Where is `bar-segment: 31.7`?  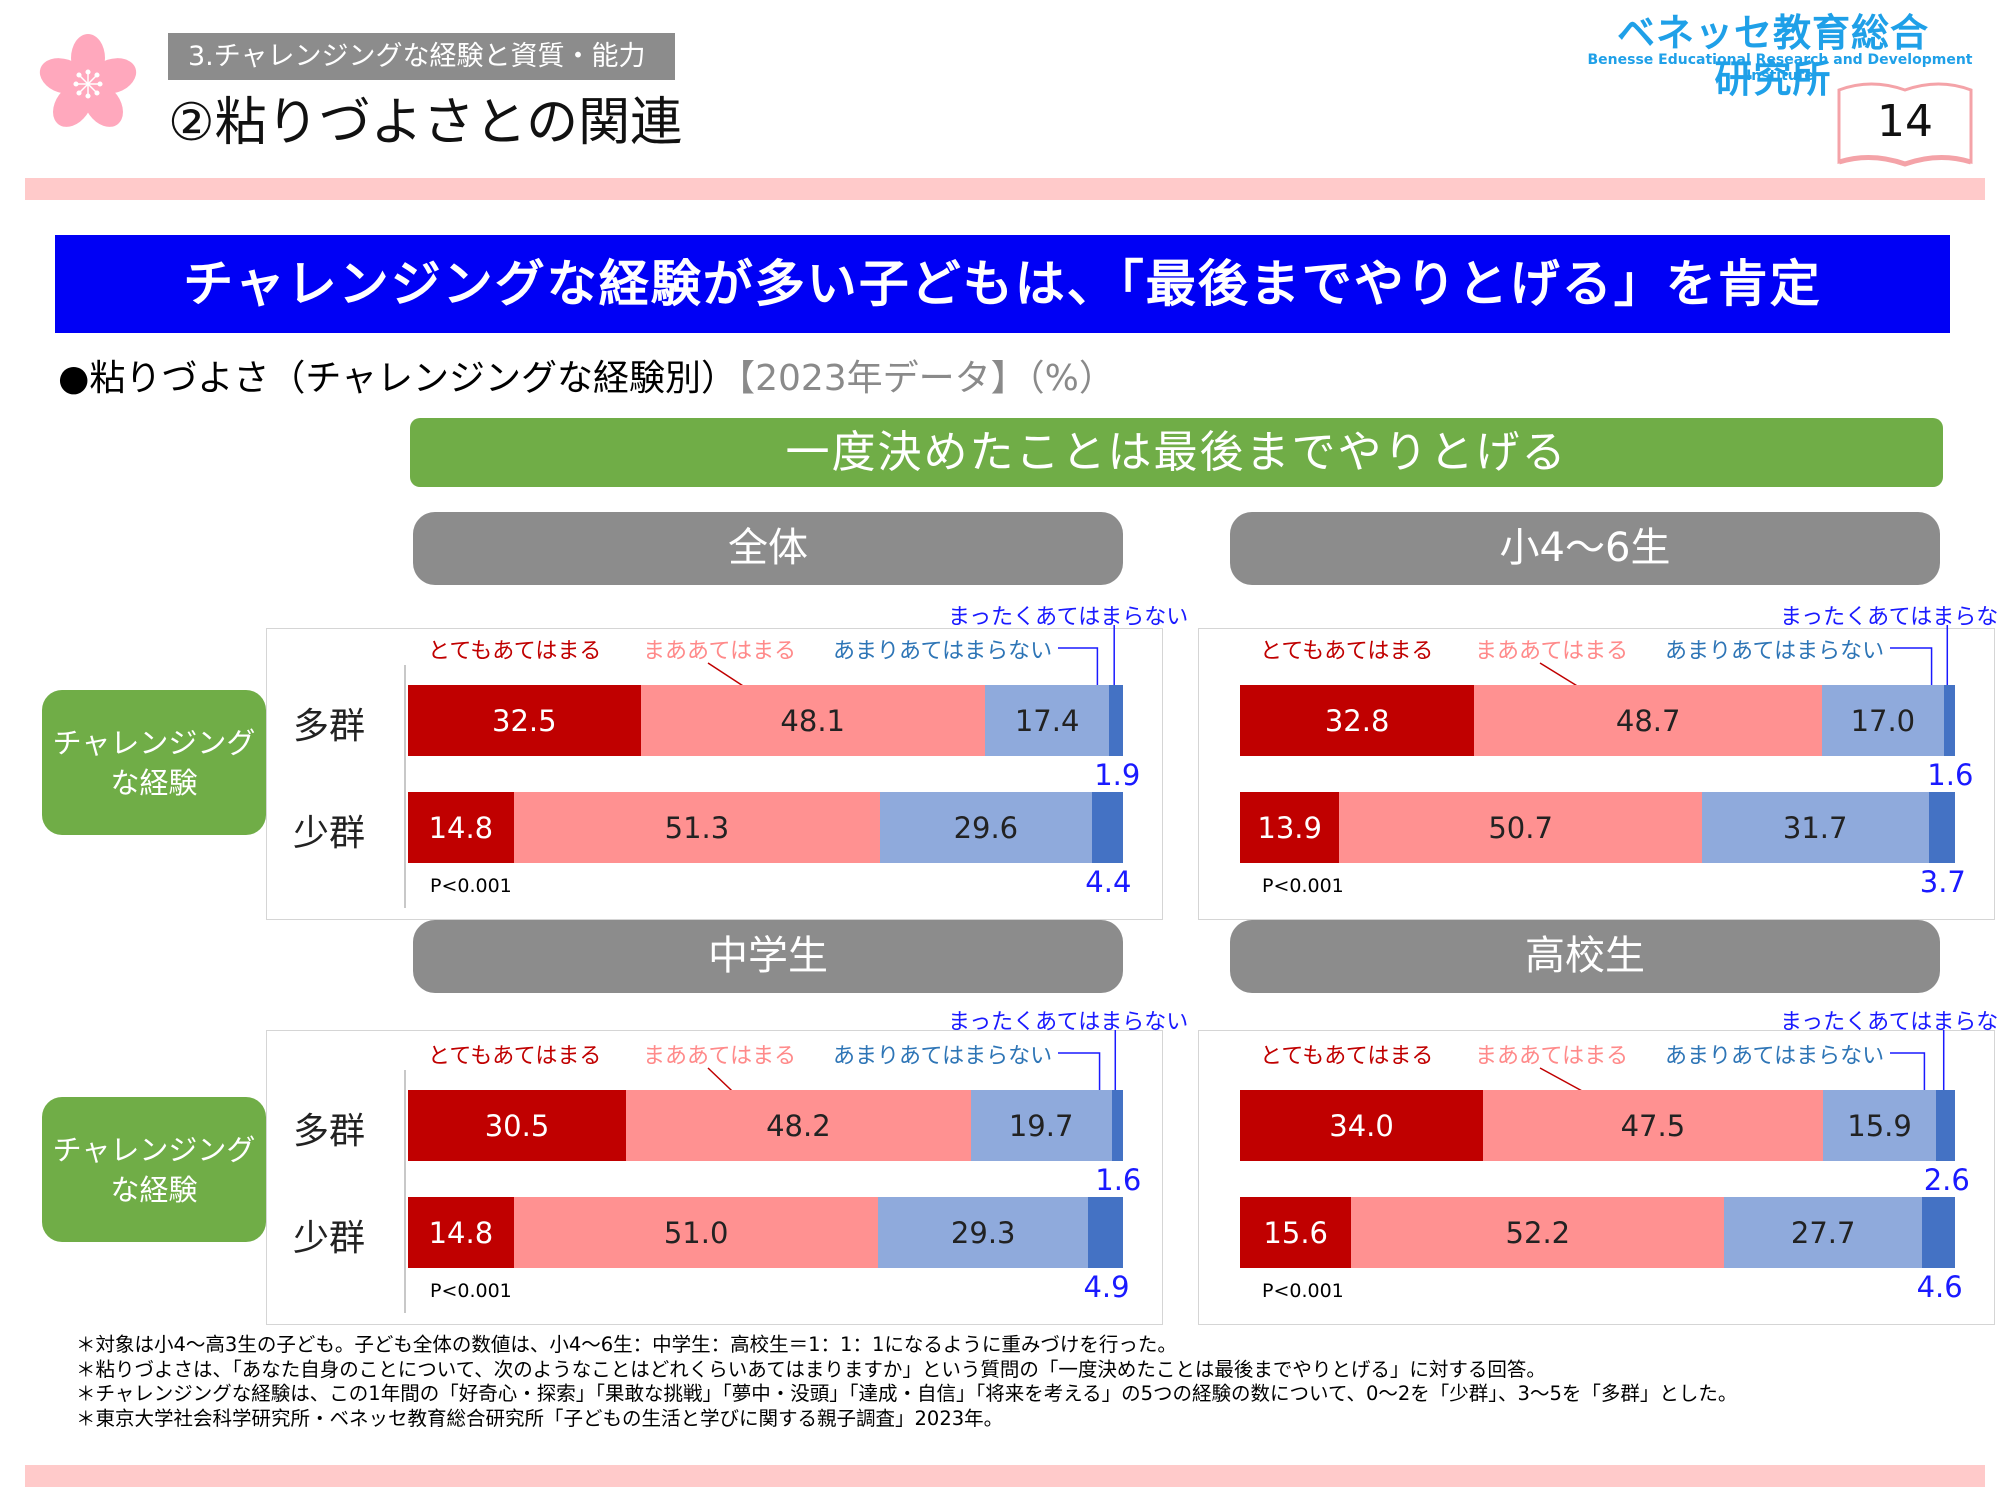 bar-segment: 31.7 is located at coordinates (1815, 827).